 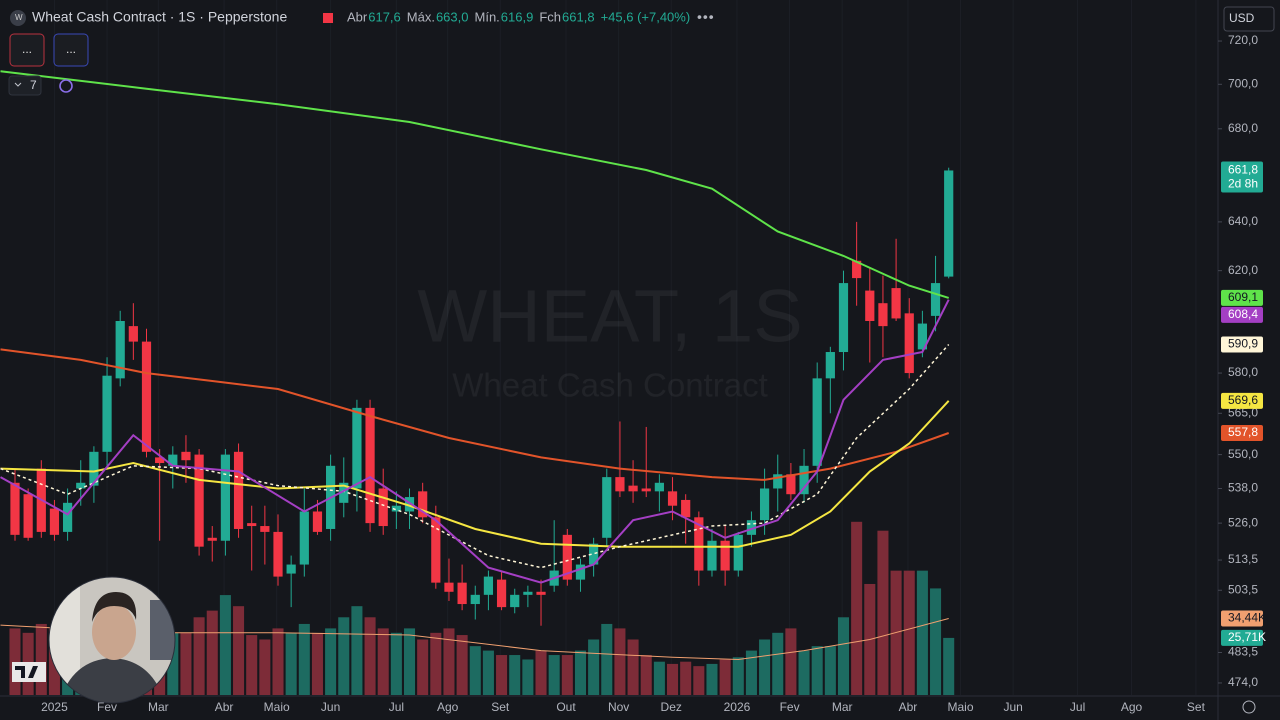 I want to click on x-tick-label: Jun, so click(x=330, y=707).